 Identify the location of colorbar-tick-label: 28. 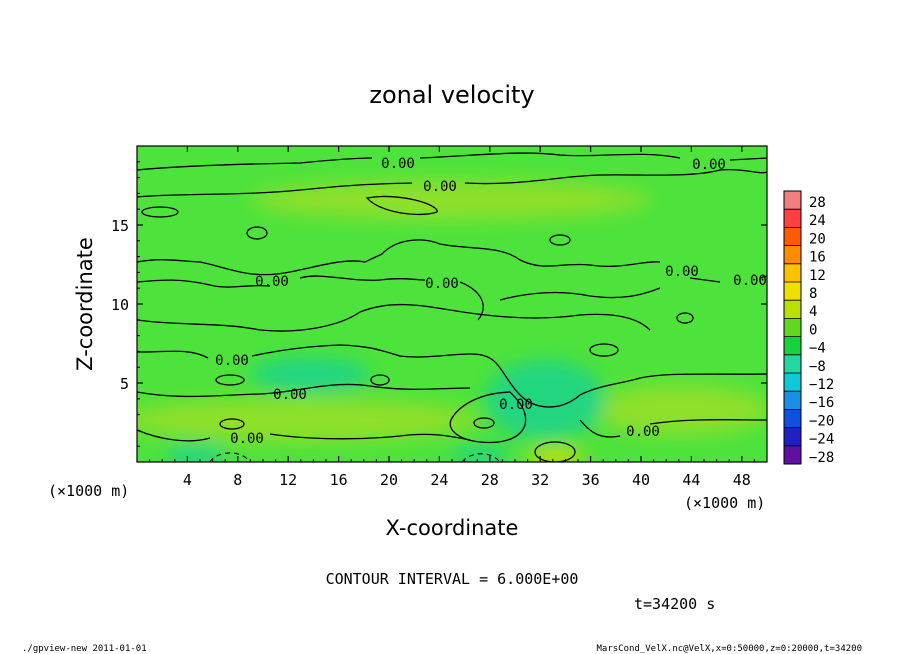
(817, 203).